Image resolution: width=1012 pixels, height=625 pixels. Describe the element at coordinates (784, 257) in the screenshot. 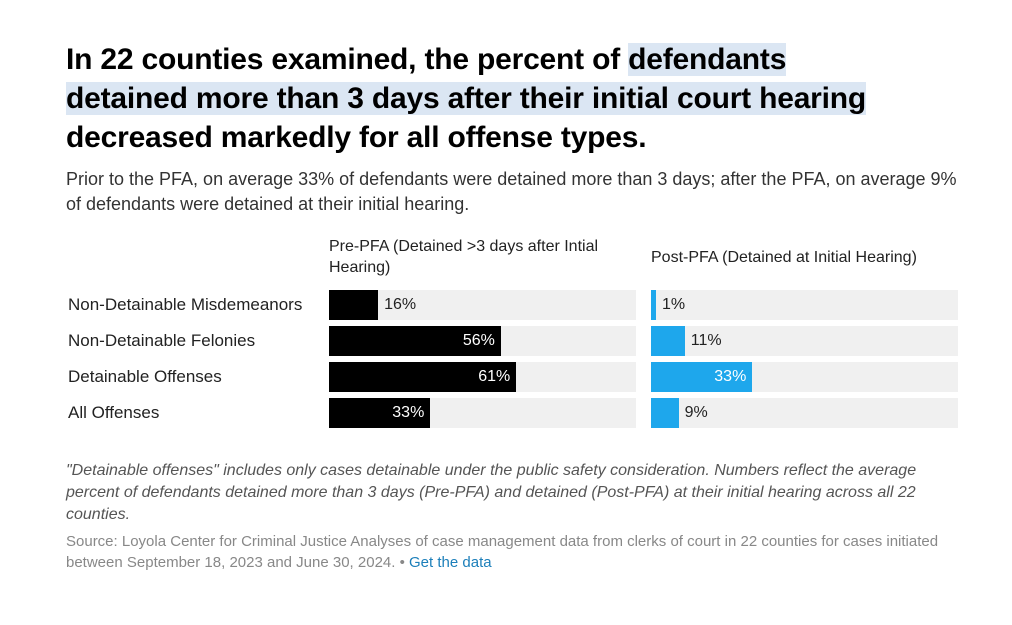

I see `column-header-post-pfa: Post-PFA (Detained at Initial Hearing)` at that location.